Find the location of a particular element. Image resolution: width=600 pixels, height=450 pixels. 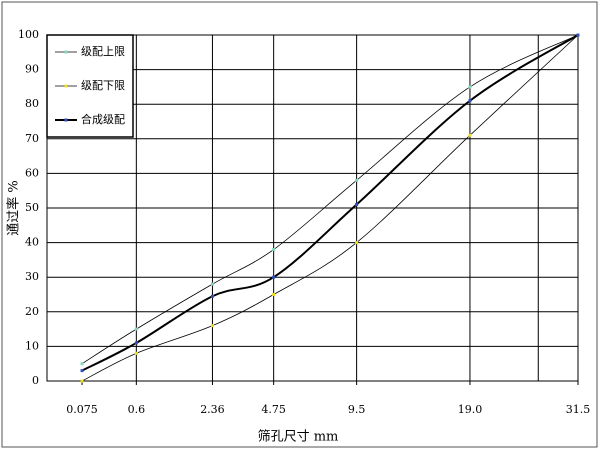

y-tick-label: 20 is located at coordinates (32, 311).